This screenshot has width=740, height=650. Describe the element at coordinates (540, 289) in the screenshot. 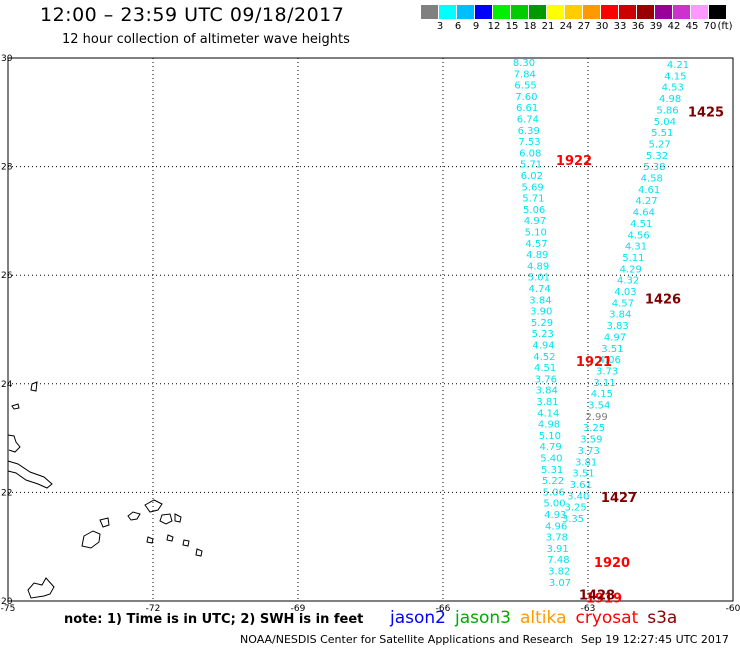

I see `track-a-value: 4.74` at that location.